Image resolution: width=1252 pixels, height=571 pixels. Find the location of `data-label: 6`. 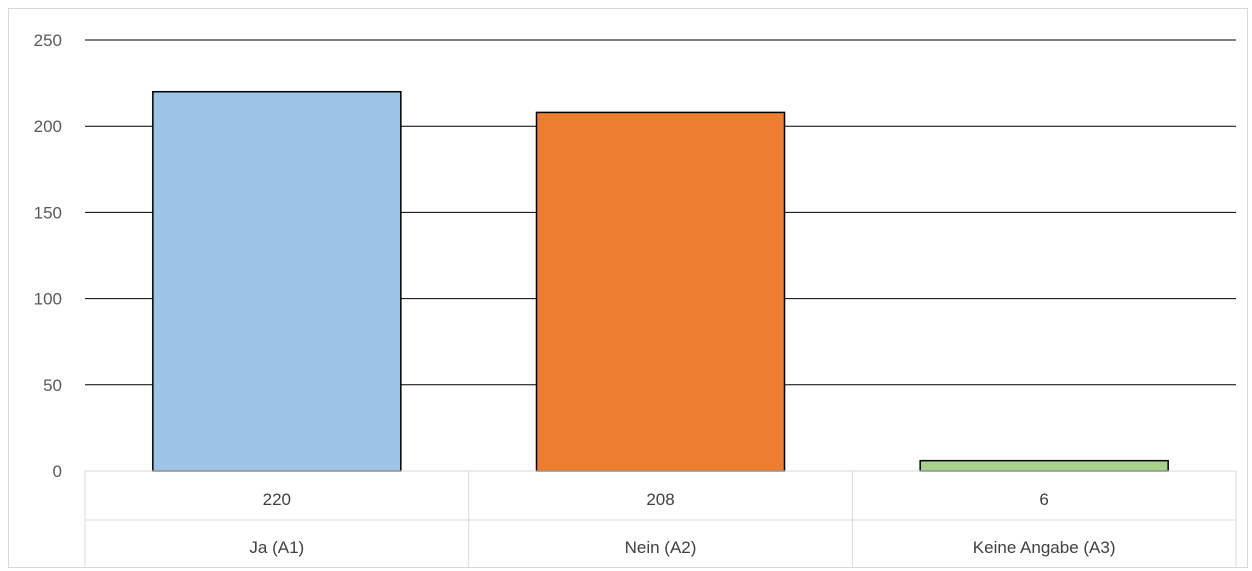

data-label: 6 is located at coordinates (1043, 499).